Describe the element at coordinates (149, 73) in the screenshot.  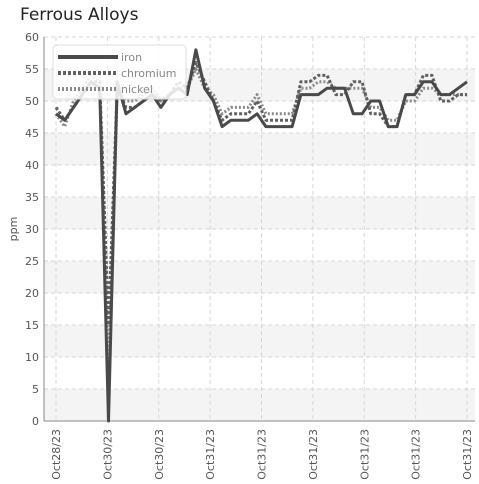
I see `legend-label-chromium: chromium` at that location.